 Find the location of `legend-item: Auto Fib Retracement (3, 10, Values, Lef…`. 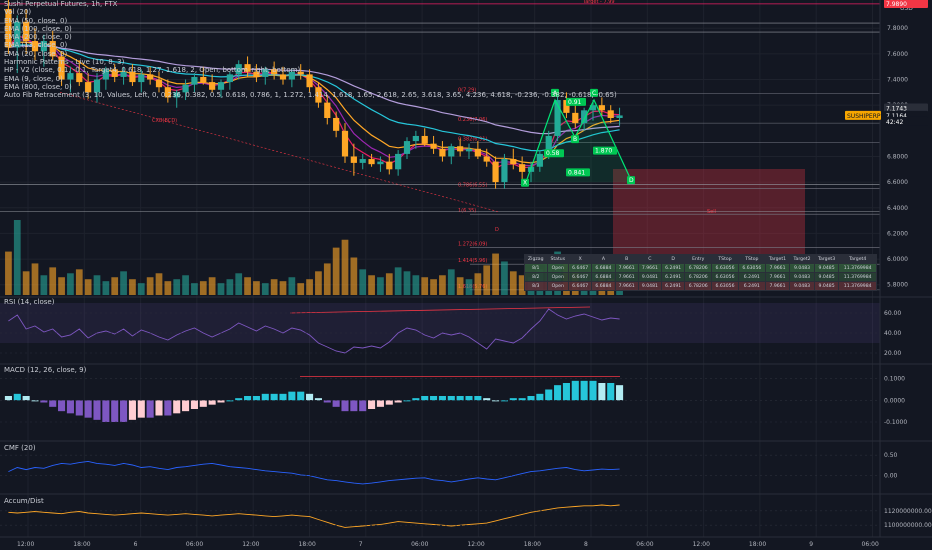

legend-item: Auto Fib Retracement (3, 10, Values, Lef… is located at coordinates (310, 95).